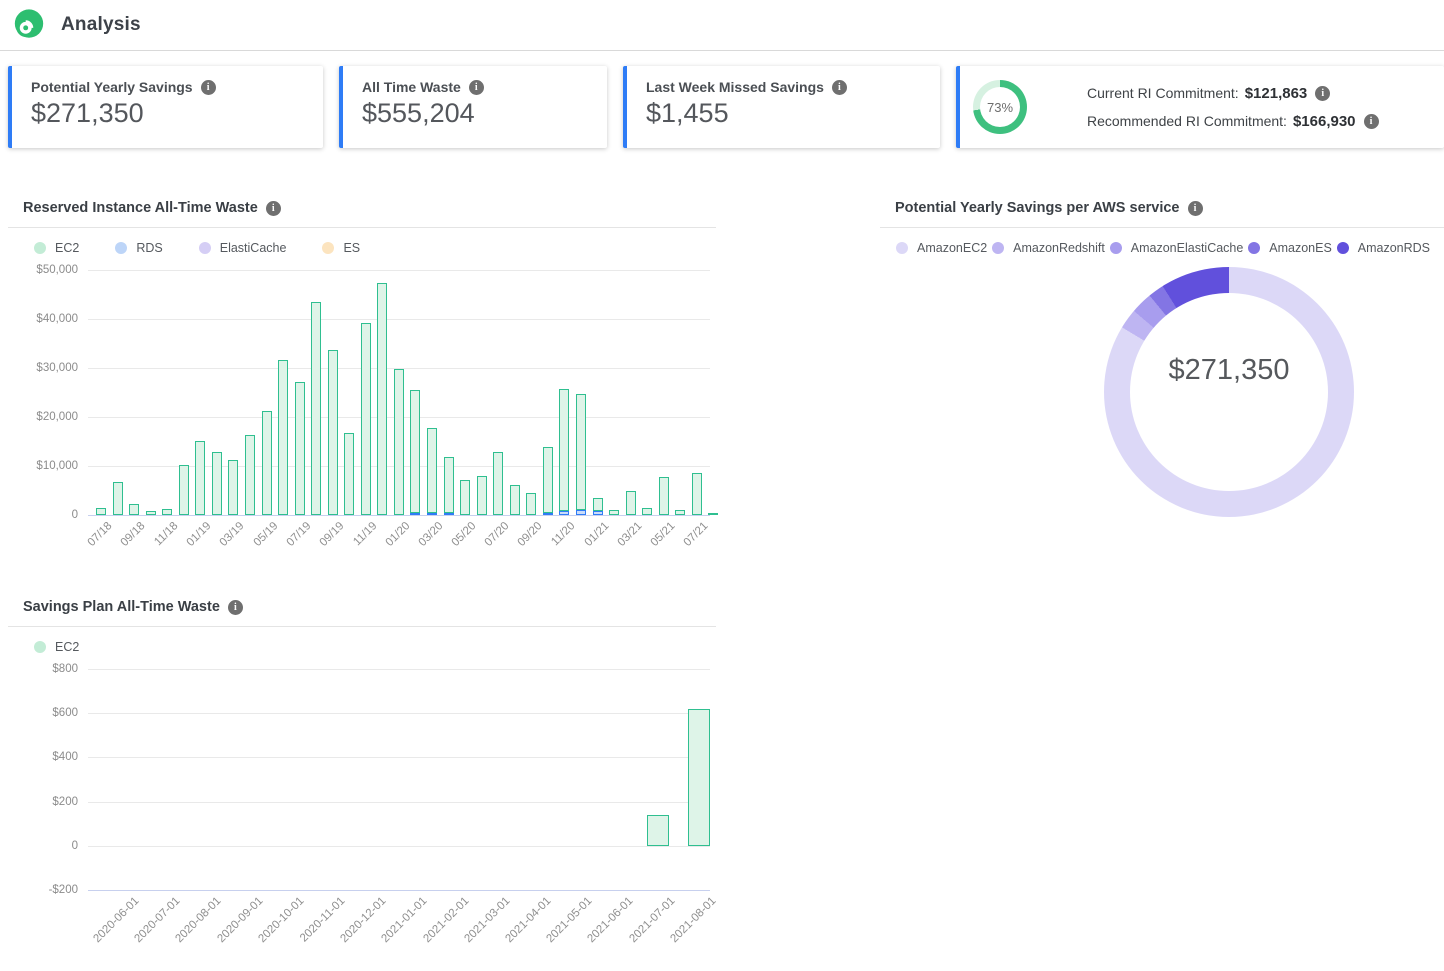 This screenshot has height=971, width=1444. Describe the element at coordinates (266, 462) in the screenshot. I see `bar-ec2-05/19` at that location.